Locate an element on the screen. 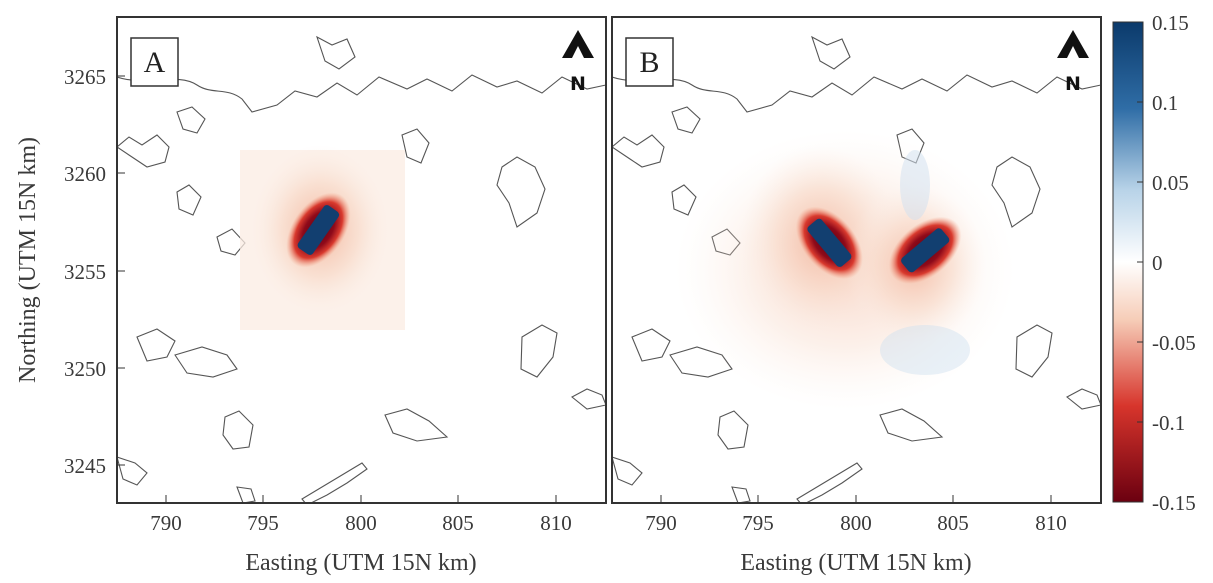  panel-a-x-axis: 790 795 800 805 810 Easting (UTM 15N km) is located at coordinates (361, 535).